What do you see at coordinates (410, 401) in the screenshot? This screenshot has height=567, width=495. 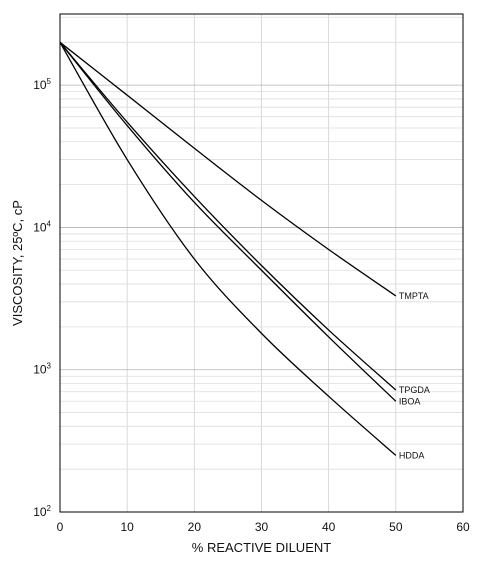 I see `series-label-iboa: IBOA` at bounding box center [410, 401].